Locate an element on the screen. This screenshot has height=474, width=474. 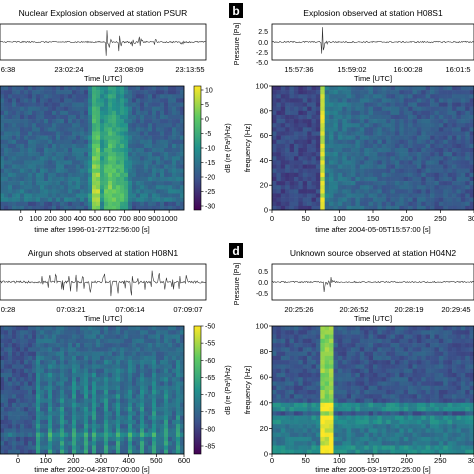
colorbar-tick-label: -65 is located at coordinates (210, 378).